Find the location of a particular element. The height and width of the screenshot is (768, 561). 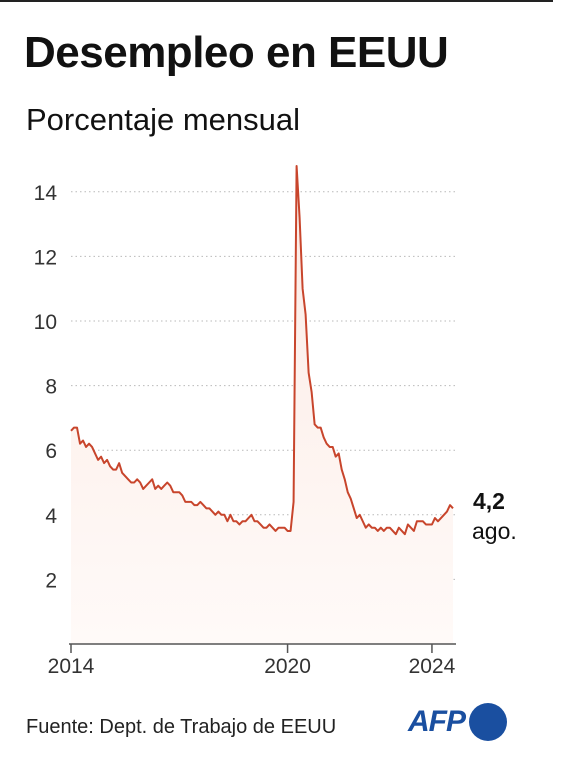

y-tick-label: 2 is located at coordinates (51, 580).